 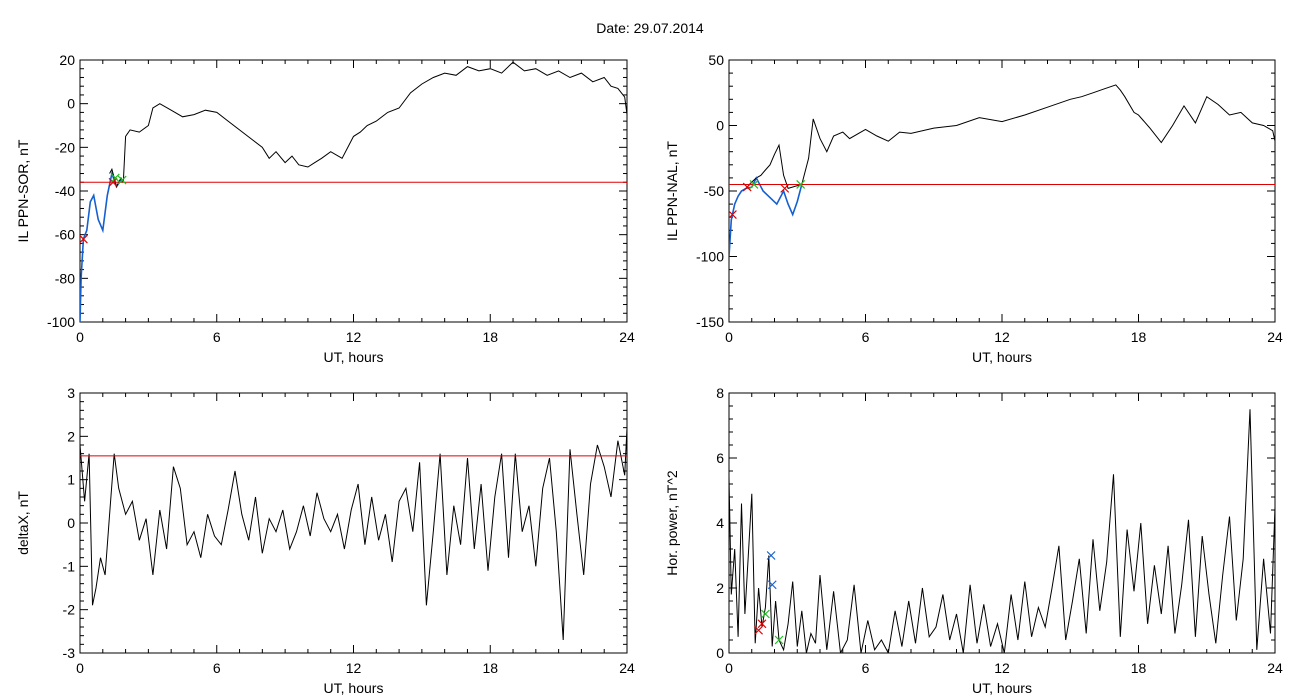 I want to click on y-tick-label: 6, so click(x=720, y=458).